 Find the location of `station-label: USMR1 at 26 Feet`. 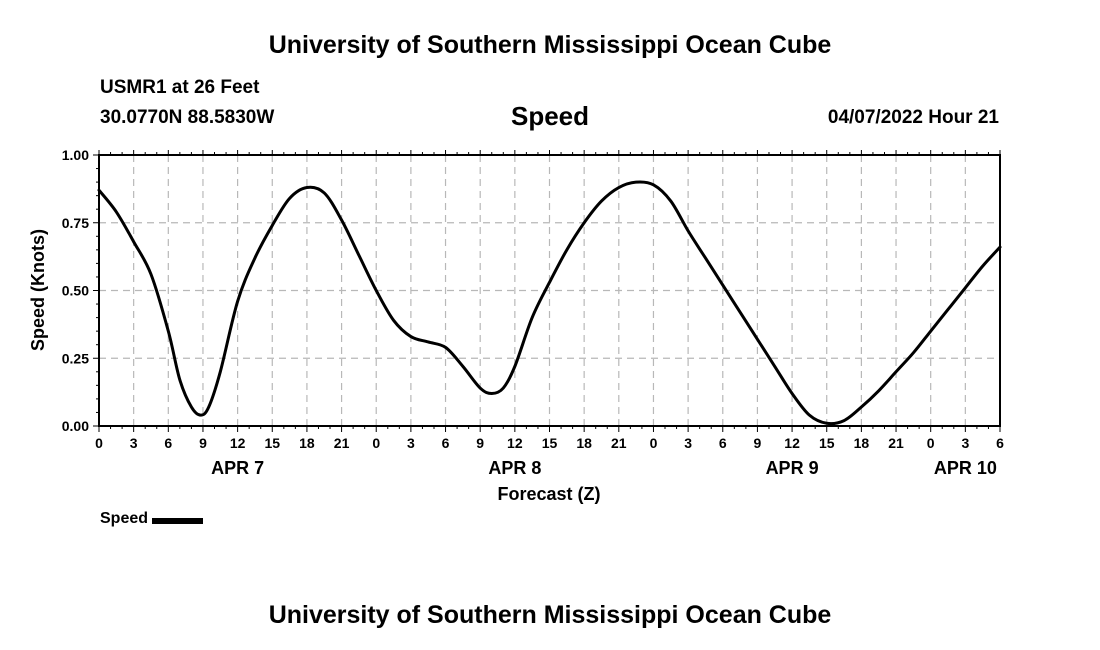

station-label: USMR1 at 26 Feet is located at coordinates (180, 87).